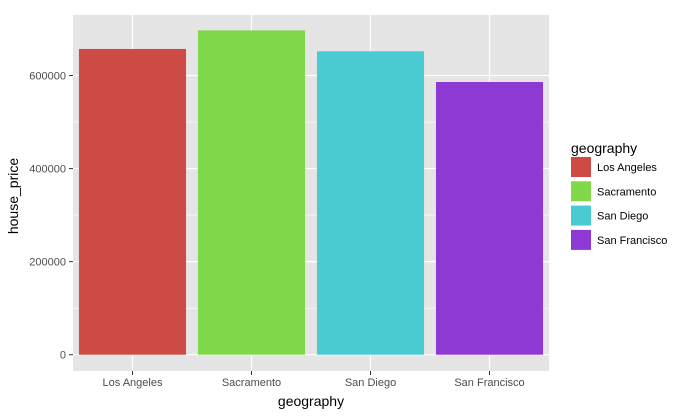 The height and width of the screenshot is (419, 678). What do you see at coordinates (627, 168) in the screenshot?
I see `legend-label: Los Angeles` at bounding box center [627, 168].